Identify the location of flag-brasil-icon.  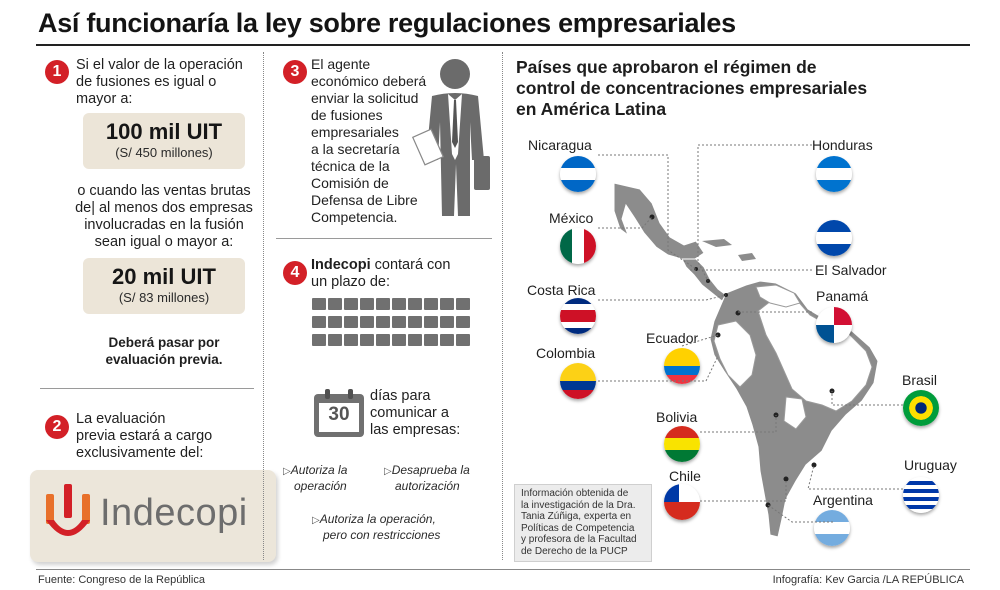
(921, 408).